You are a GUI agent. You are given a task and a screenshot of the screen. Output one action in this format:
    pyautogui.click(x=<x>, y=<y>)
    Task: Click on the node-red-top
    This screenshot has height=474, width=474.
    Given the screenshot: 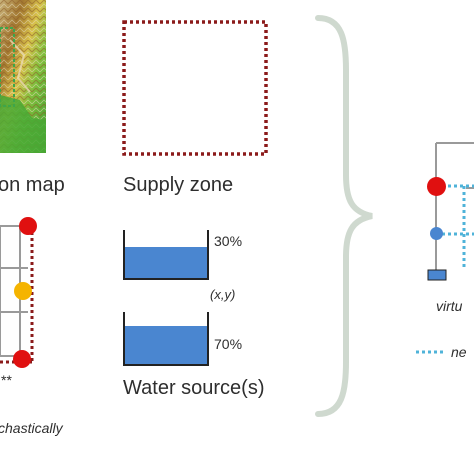 What is the action you would take?
    pyautogui.click(x=28, y=226)
    